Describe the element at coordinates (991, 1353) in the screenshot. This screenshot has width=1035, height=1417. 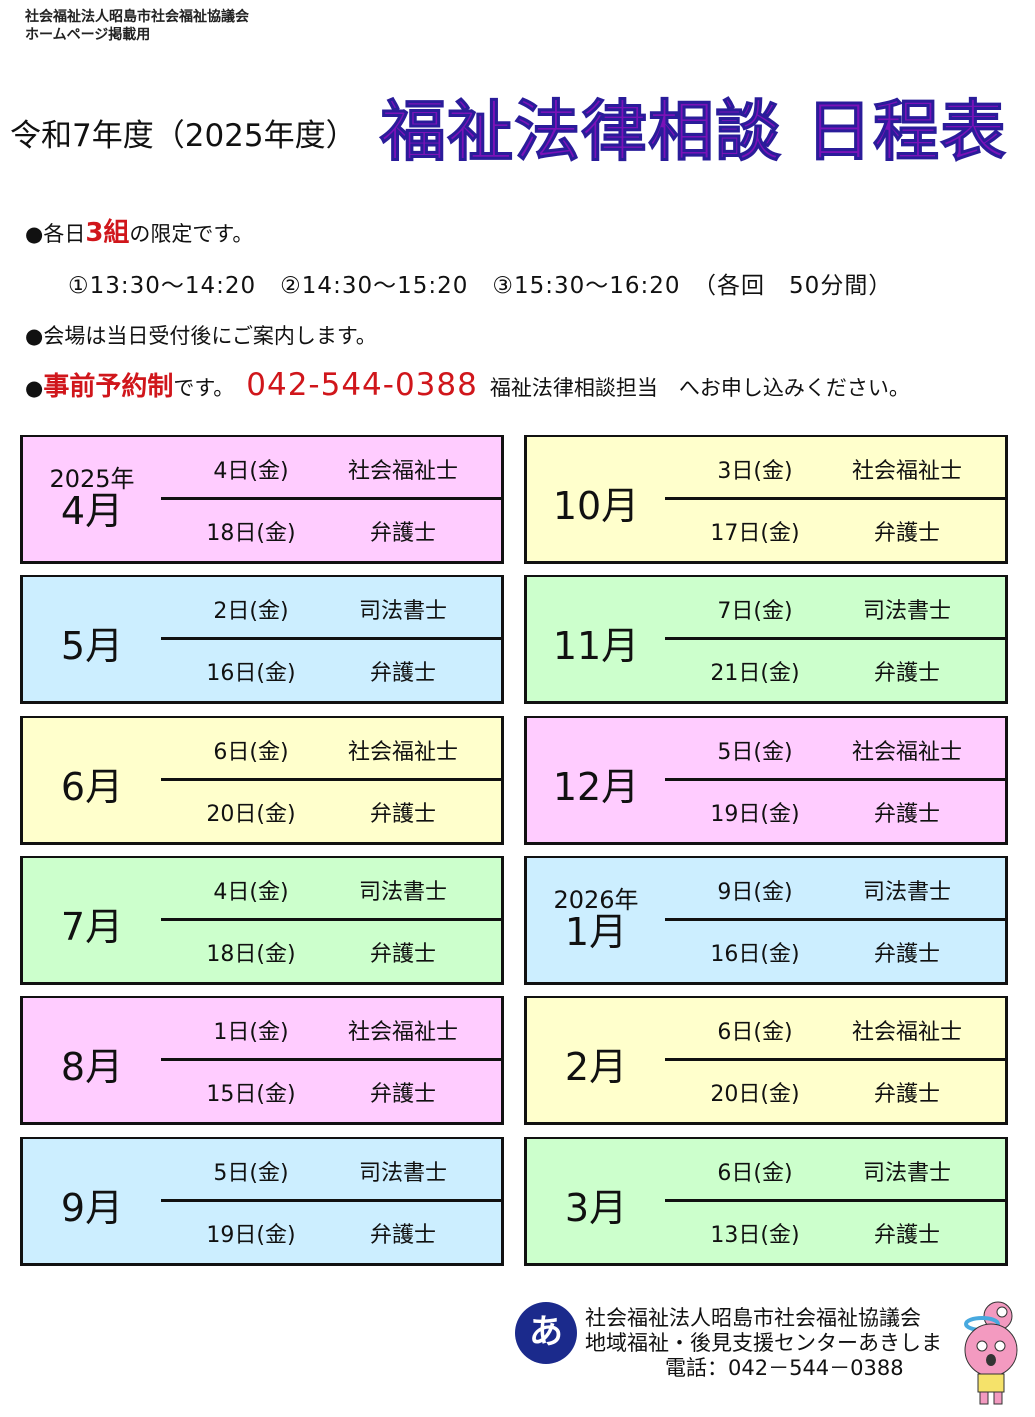
I see `mascot-character-icon` at that location.